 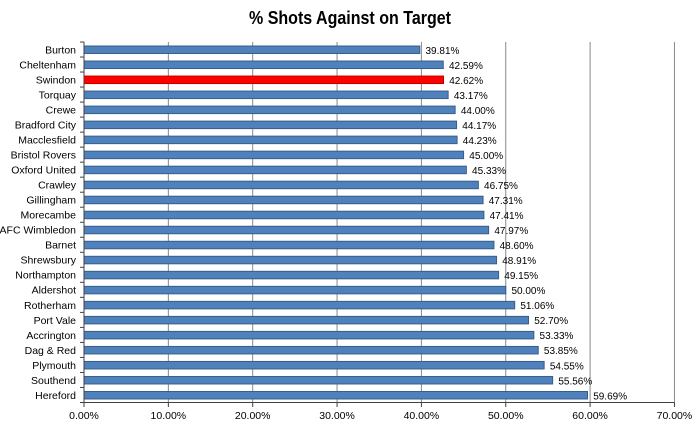 I want to click on svg-text: Rotherham, so click(x=50, y=306).